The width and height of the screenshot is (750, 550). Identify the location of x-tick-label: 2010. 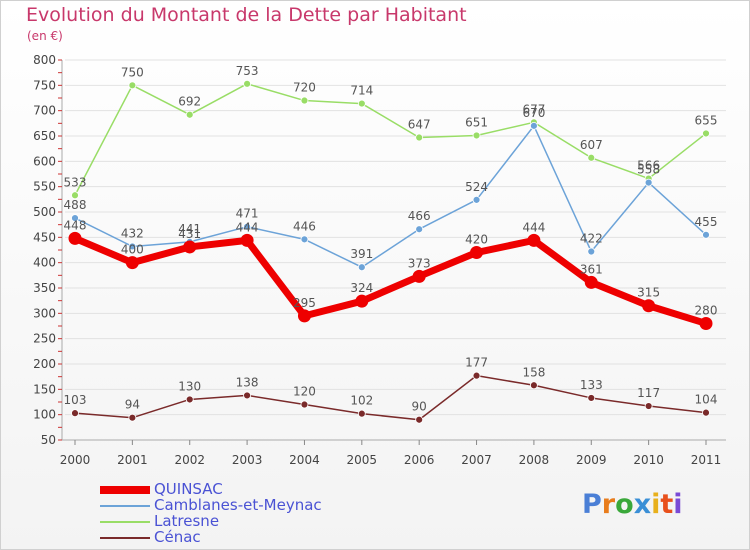
(648, 460).